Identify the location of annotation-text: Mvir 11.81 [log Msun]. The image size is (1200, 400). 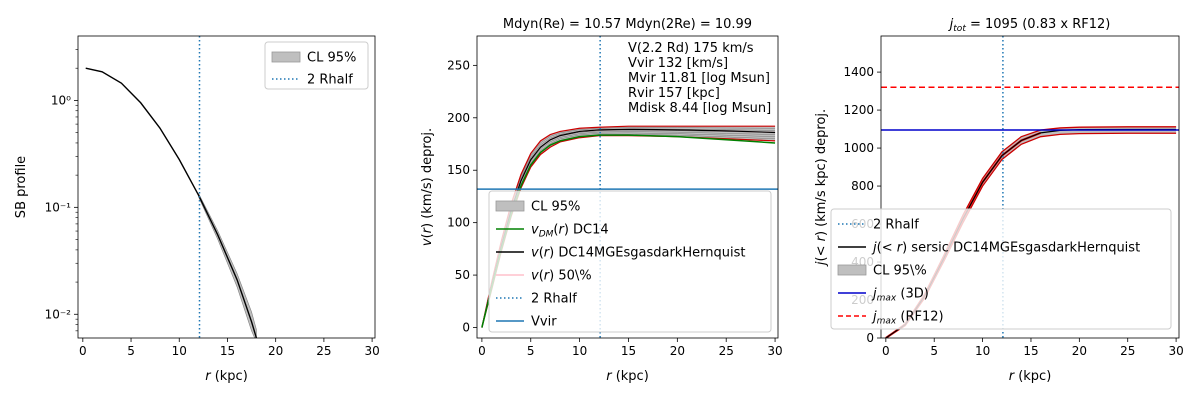
(699, 78).